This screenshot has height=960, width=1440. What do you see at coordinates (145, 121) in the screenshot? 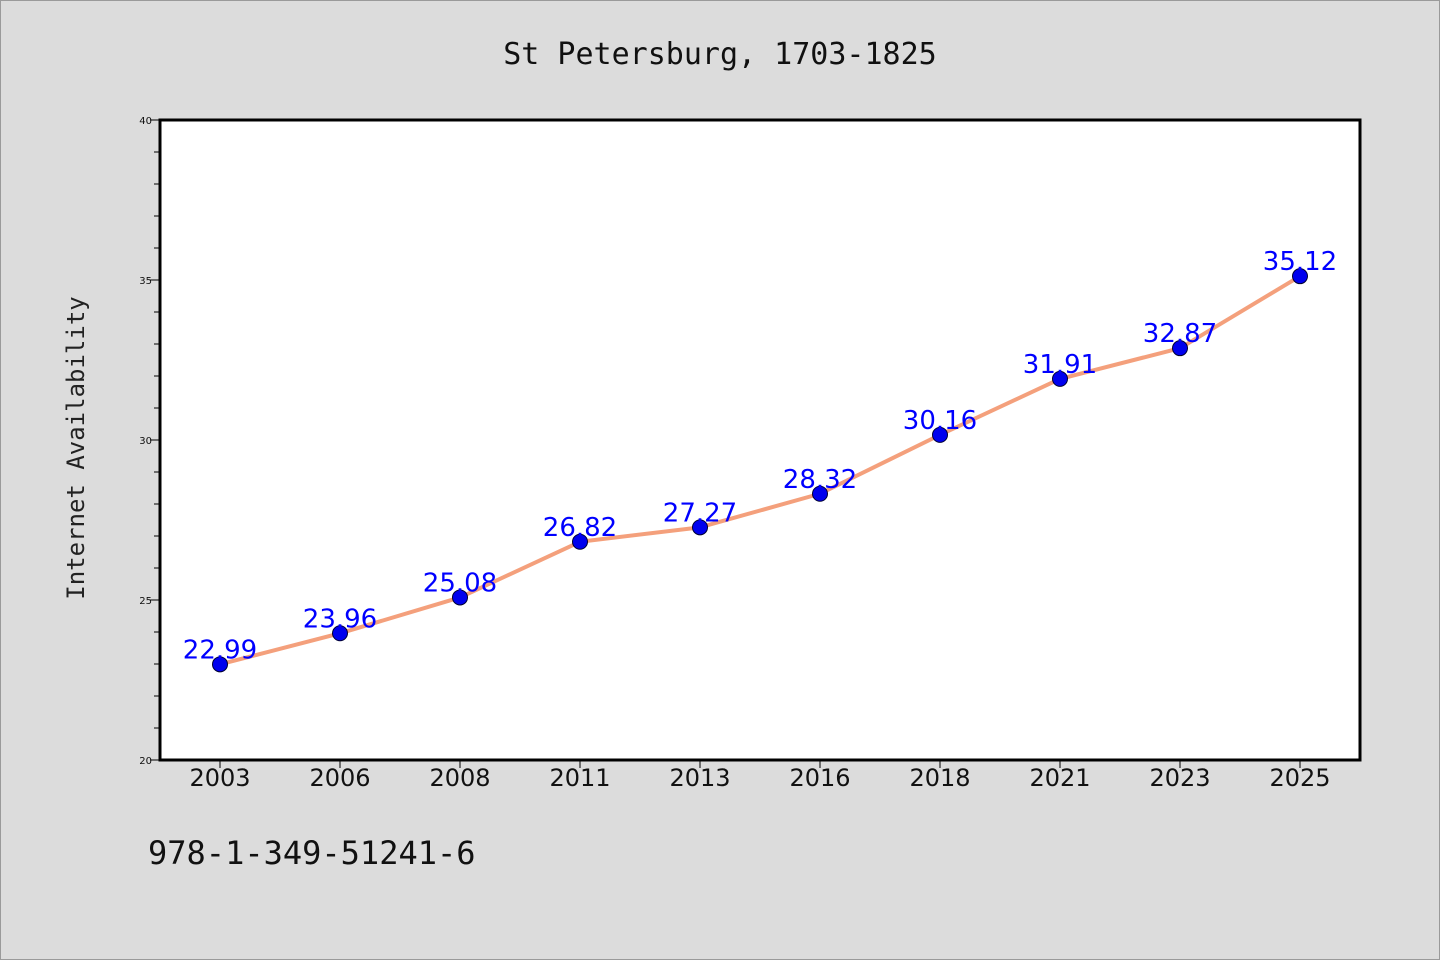
I see `y-tick-label: 40` at bounding box center [145, 121].